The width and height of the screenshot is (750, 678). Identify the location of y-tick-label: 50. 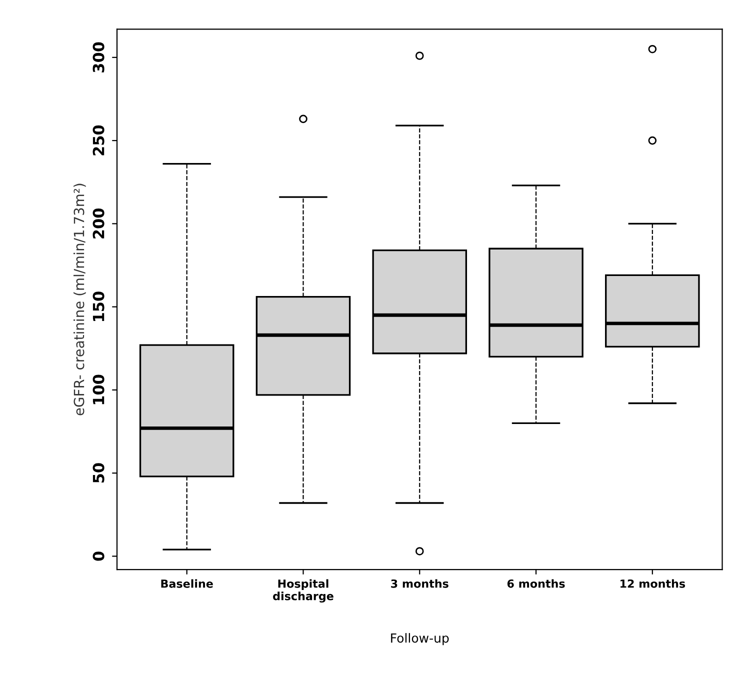
(98, 473).